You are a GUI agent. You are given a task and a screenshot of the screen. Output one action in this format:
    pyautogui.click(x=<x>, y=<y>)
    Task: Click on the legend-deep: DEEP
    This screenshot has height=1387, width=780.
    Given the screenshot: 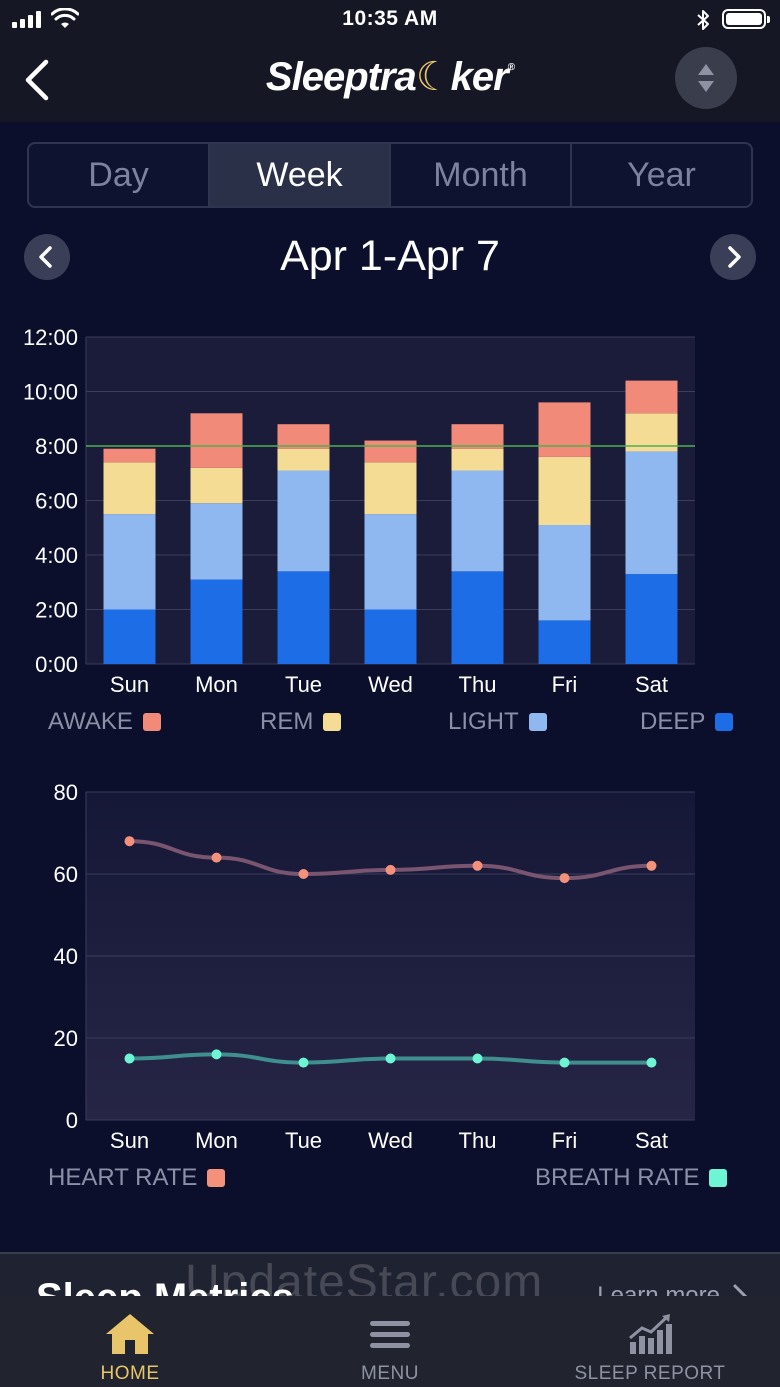 What is the action you would take?
    pyautogui.click(x=687, y=722)
    